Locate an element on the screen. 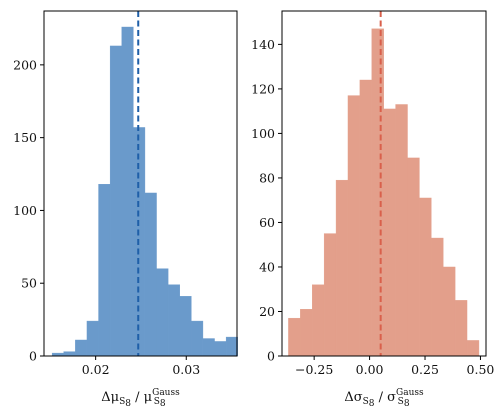 Image resolution: width=499 pixels, height=419 pixels. x-tick-label: 0.25 is located at coordinates (425, 369).